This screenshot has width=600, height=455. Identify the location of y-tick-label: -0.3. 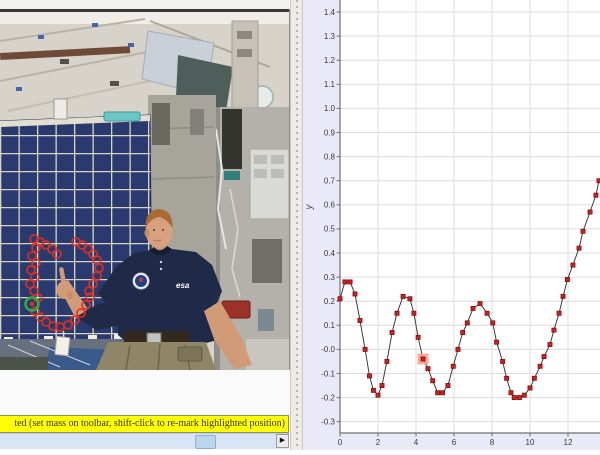
(328, 421).